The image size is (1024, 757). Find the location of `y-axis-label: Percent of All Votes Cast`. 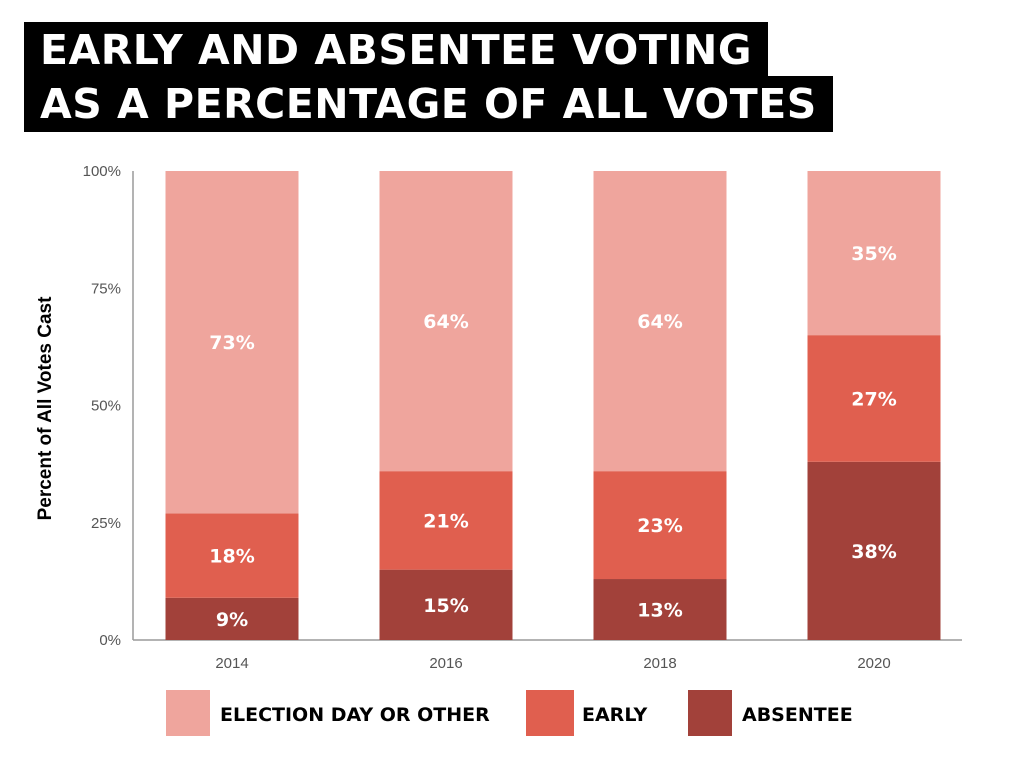

y-axis-label: Percent of All Votes Cast is located at coordinates (45, 408).